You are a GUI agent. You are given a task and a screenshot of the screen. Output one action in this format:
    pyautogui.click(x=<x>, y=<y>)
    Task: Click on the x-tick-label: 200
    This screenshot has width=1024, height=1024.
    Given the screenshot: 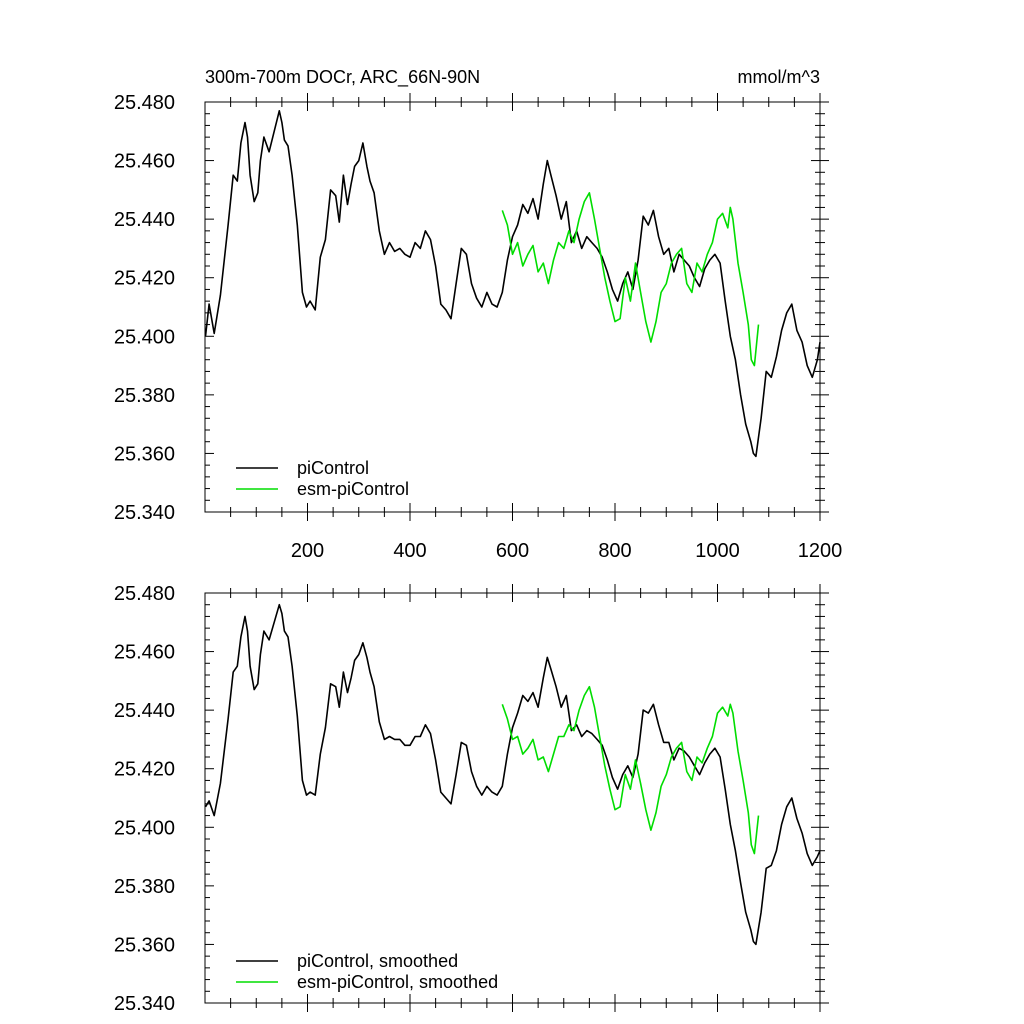 What is the action you would take?
    pyautogui.click(x=307, y=551)
    